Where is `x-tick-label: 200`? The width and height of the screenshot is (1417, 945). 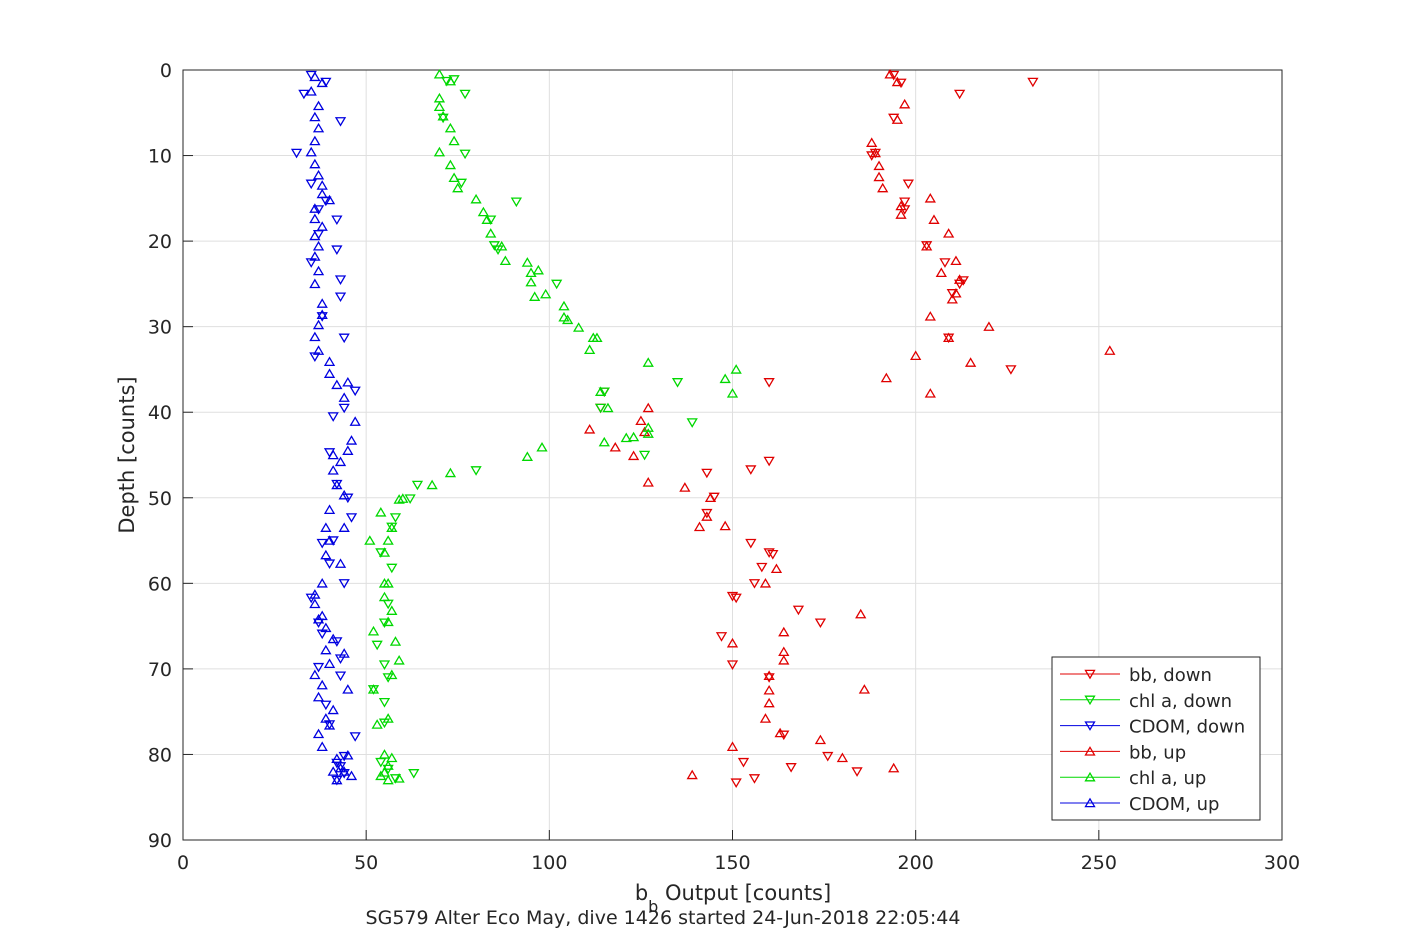 x-tick-label: 200 is located at coordinates (916, 863).